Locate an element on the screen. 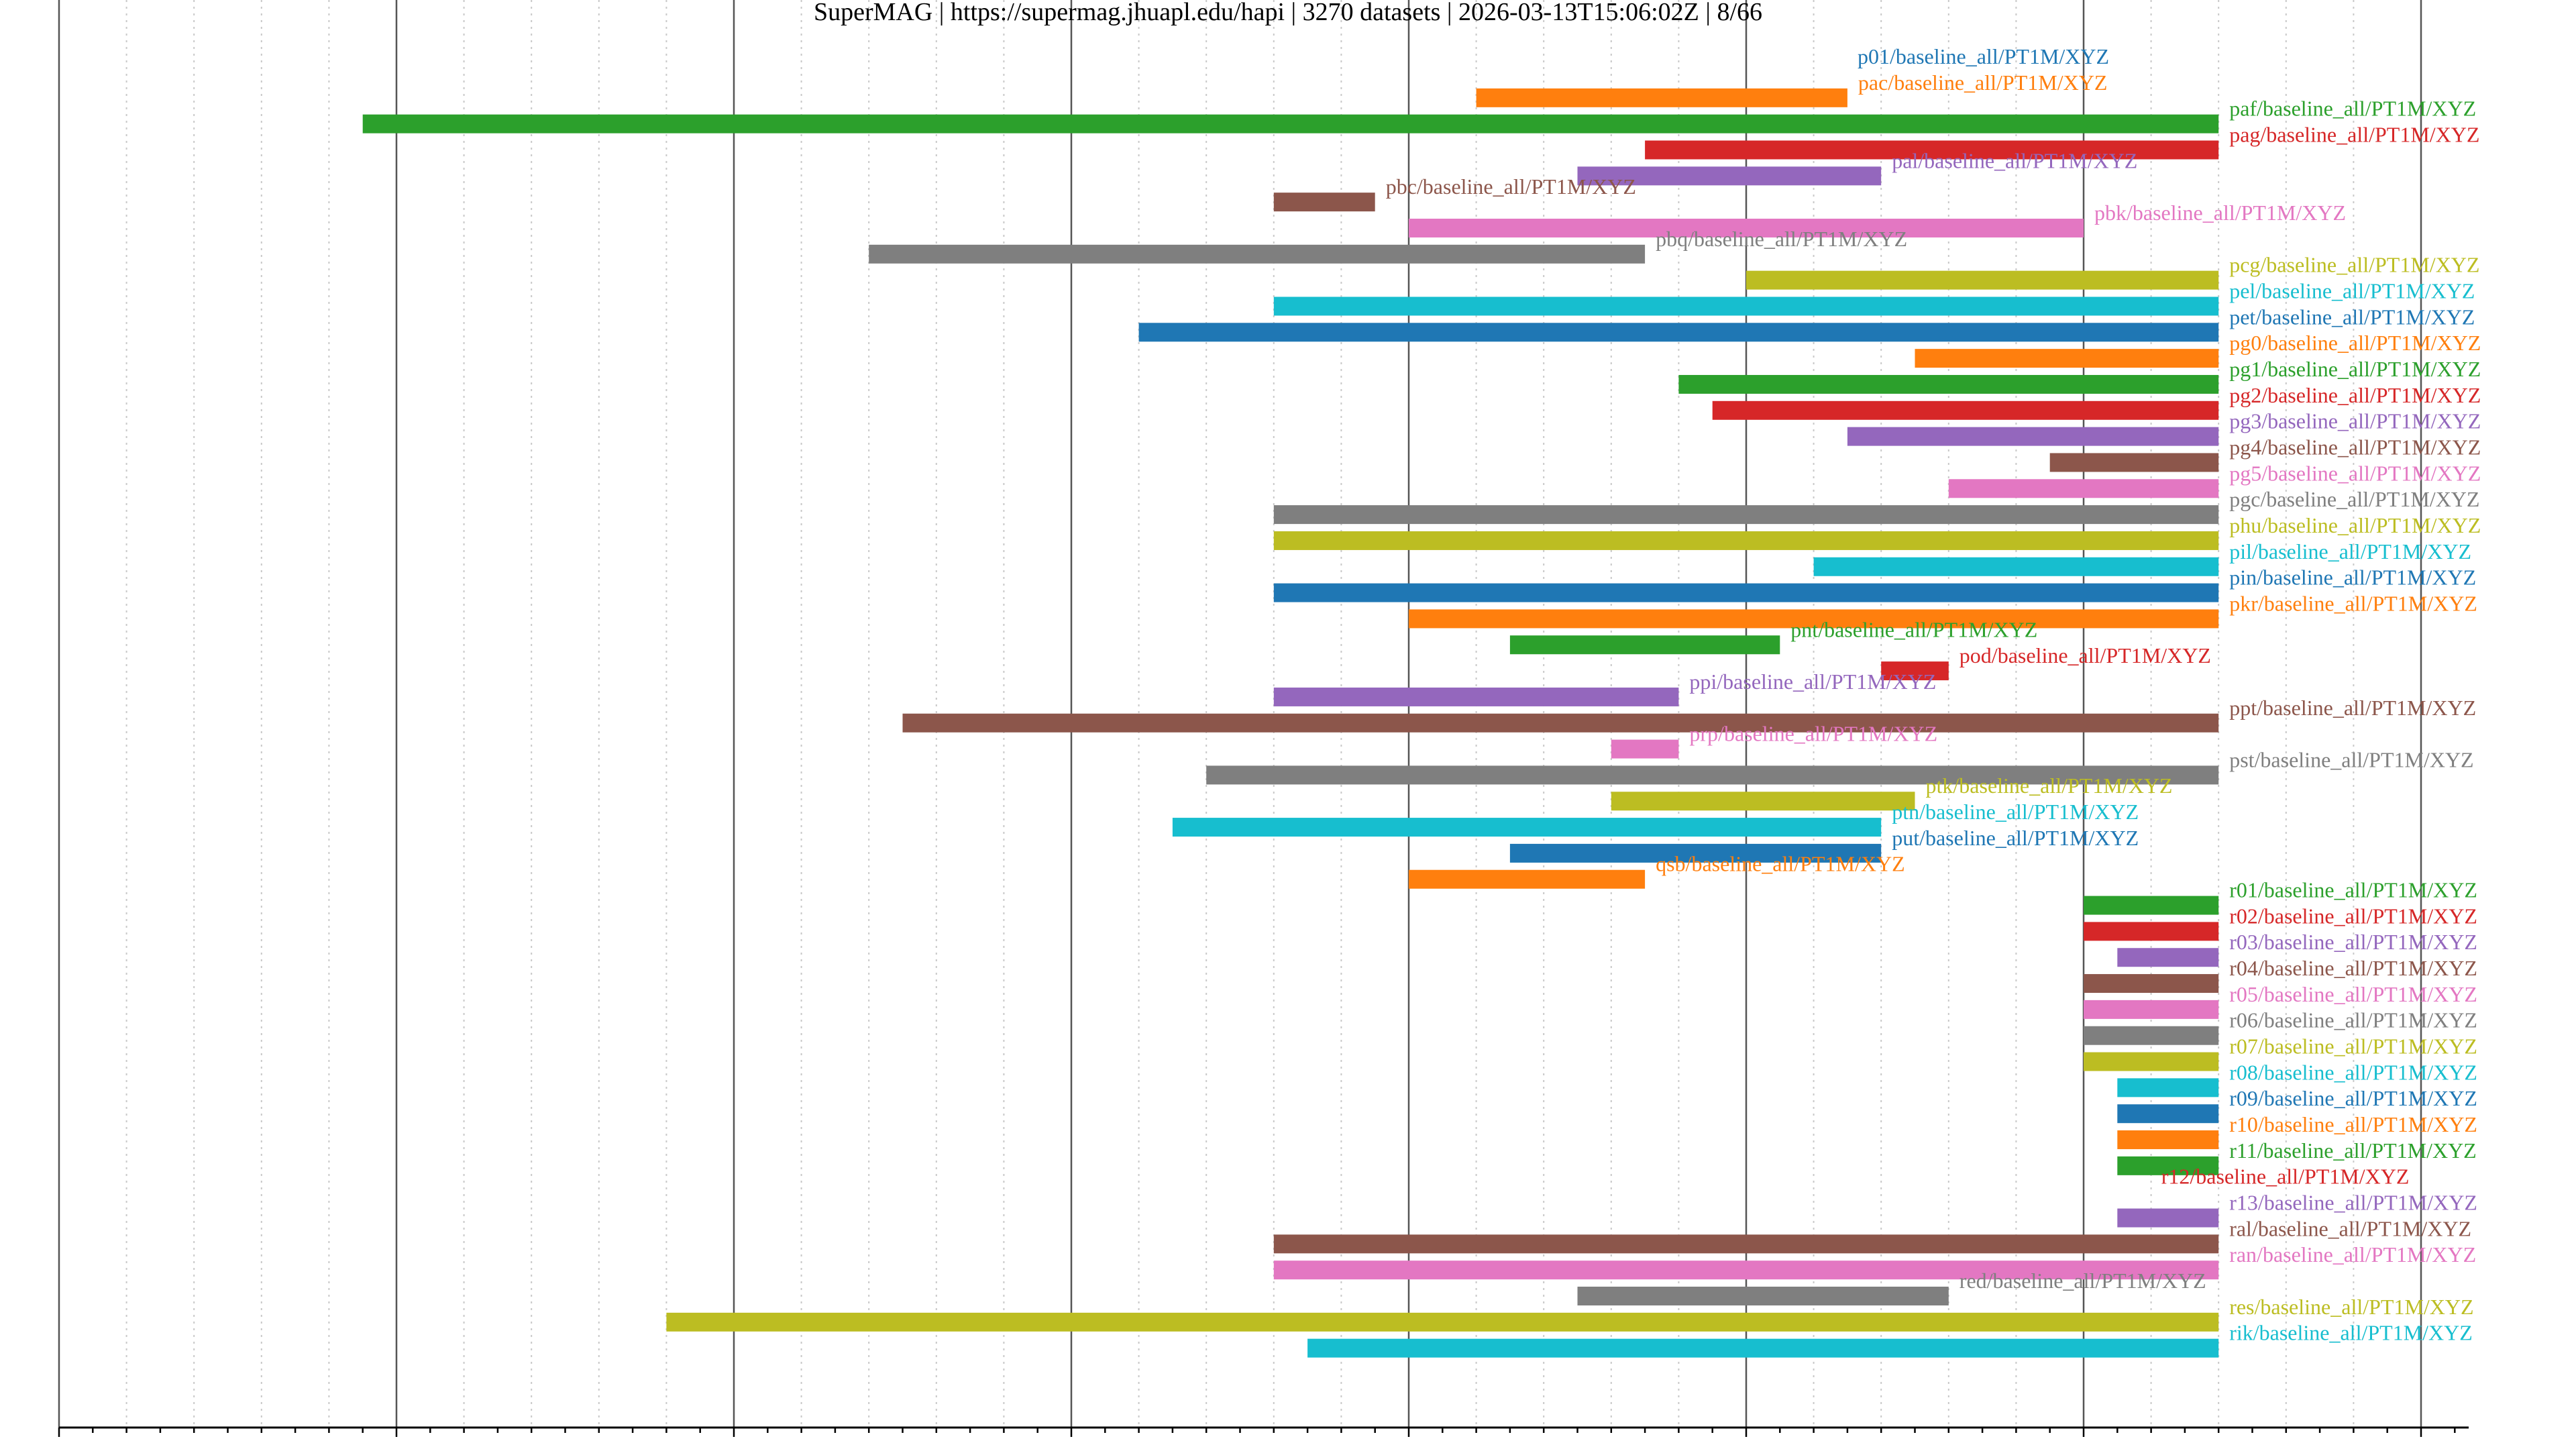 The image size is (2576, 1449). bar-pg3 is located at coordinates (2033, 436).